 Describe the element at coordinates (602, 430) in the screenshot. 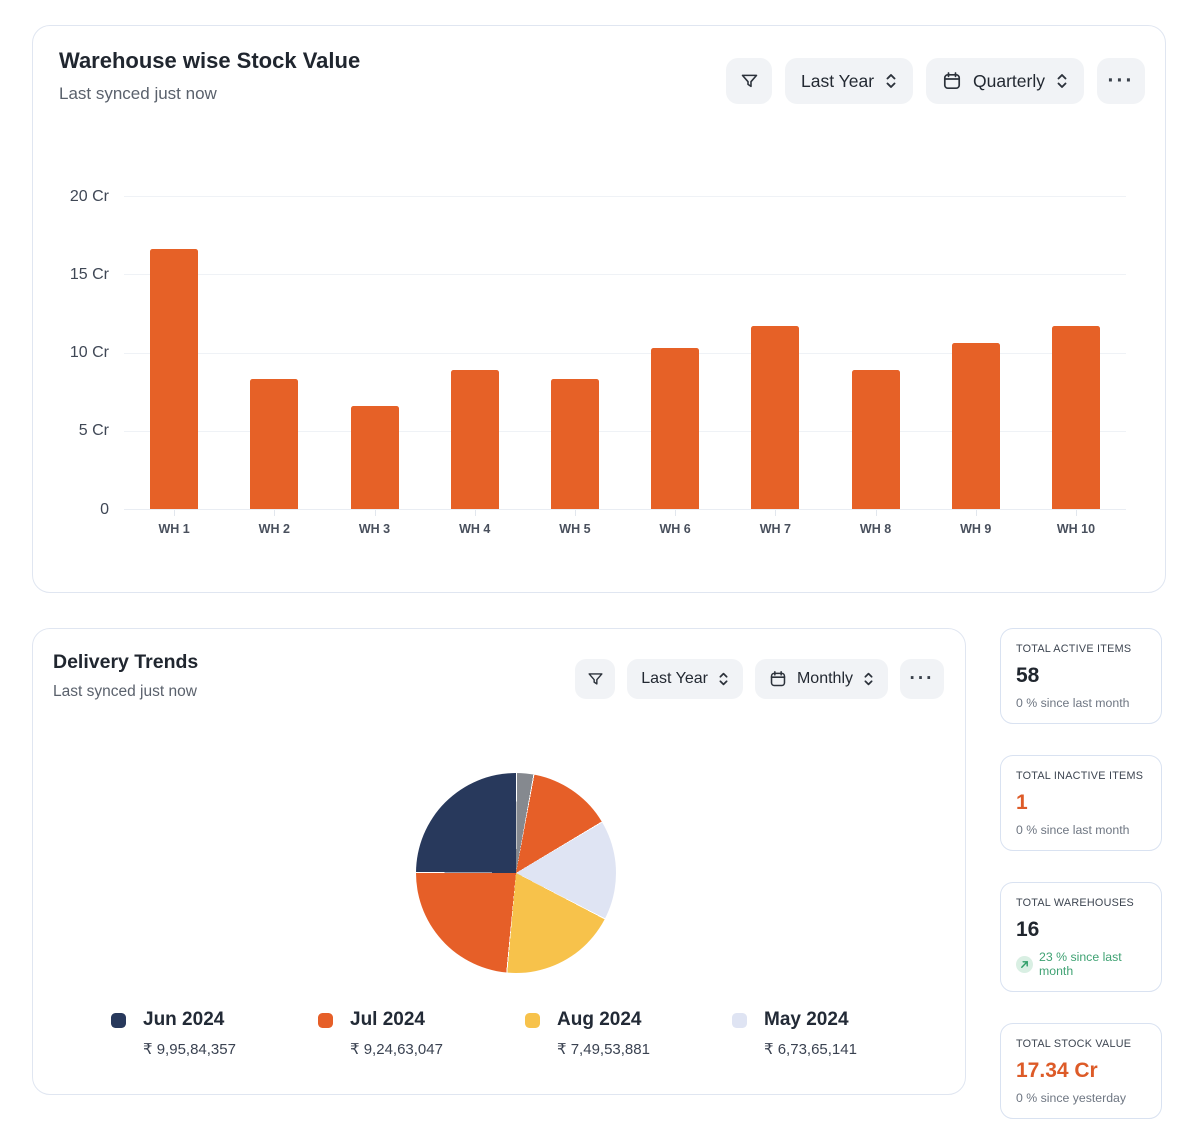

I see `gridline: 5 Cr` at that location.